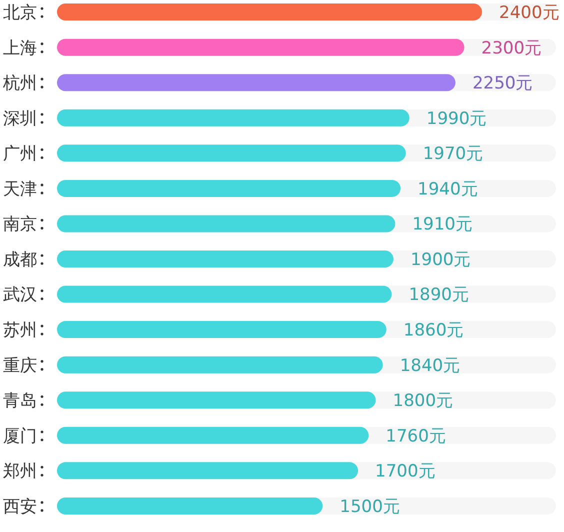  I want to click on y-tick-label: 厦门, so click(20, 436).